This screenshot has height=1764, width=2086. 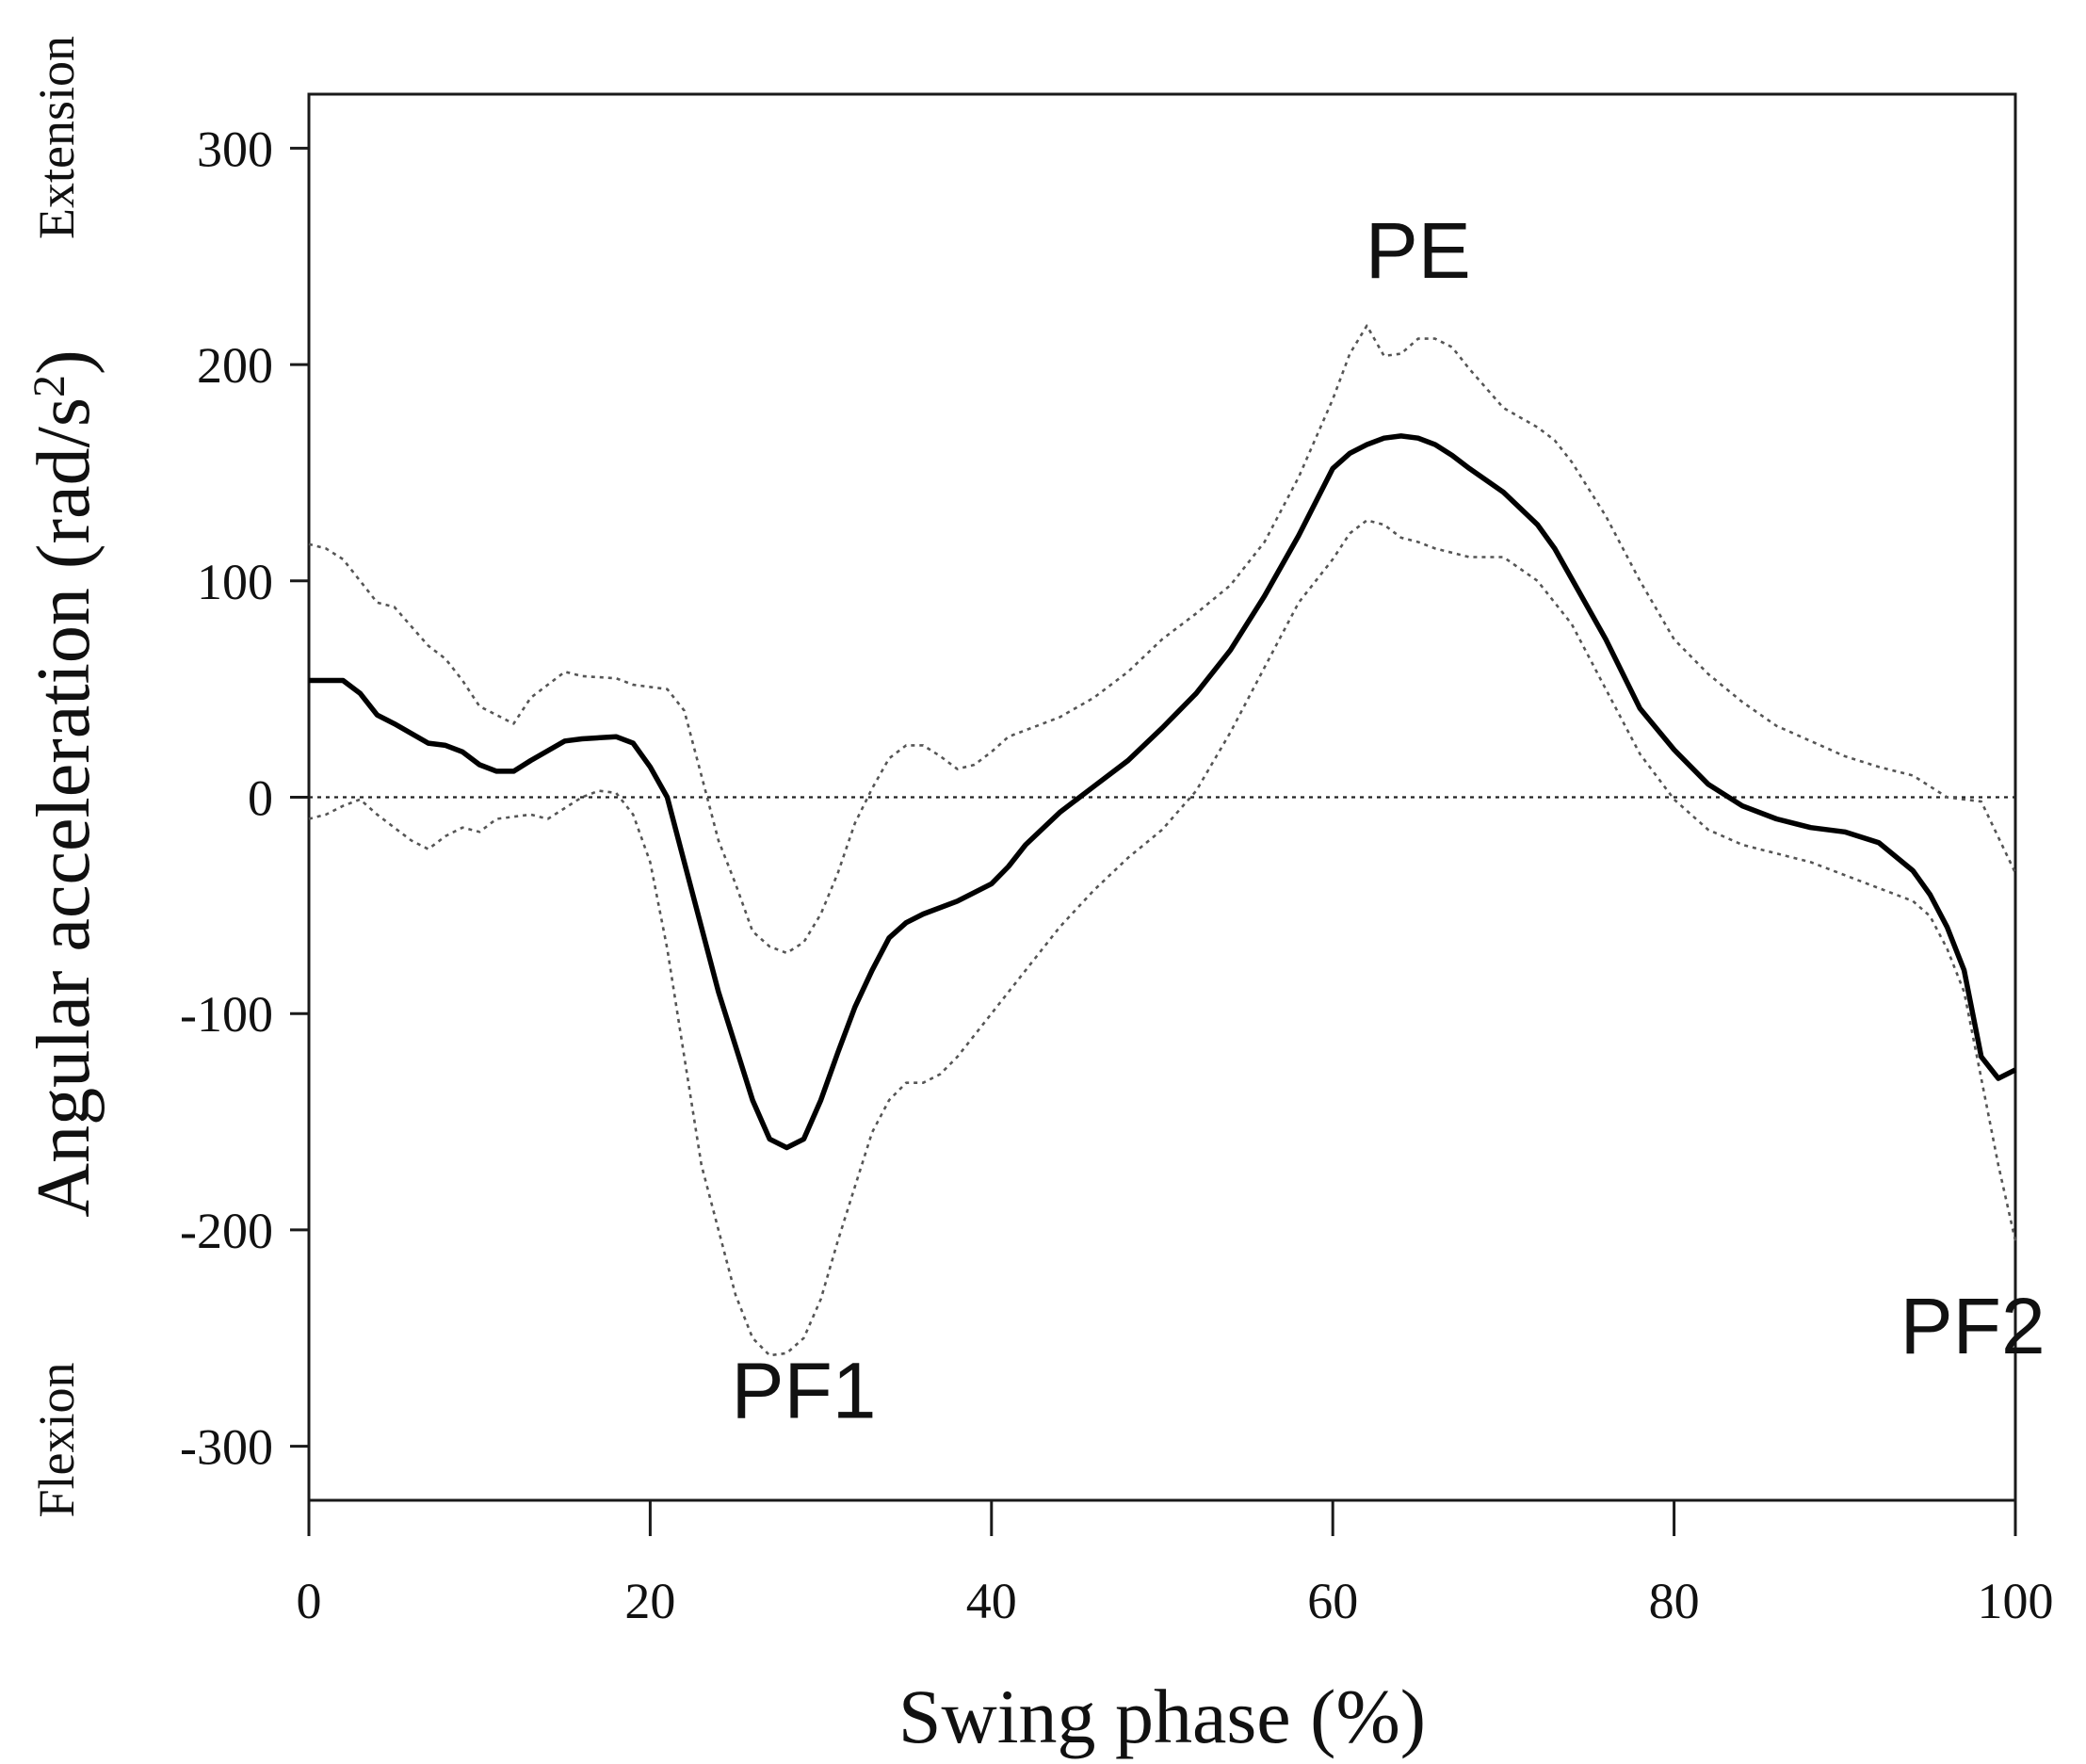 What do you see at coordinates (235, 365) in the screenshot?
I see `y-tick-label: 200` at bounding box center [235, 365].